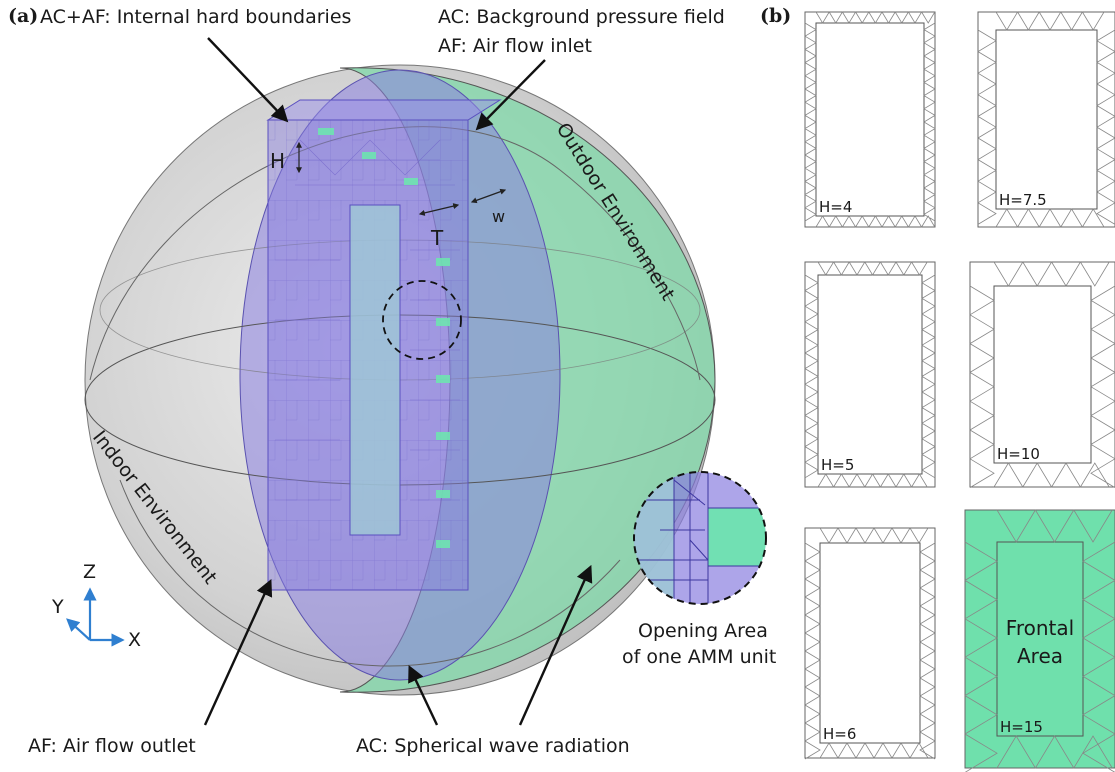 Image resolution: width=1115 pixels, height=772 pixels. I want to click on frame-config-6: H=15 Frontal Area, so click(1039, 640).